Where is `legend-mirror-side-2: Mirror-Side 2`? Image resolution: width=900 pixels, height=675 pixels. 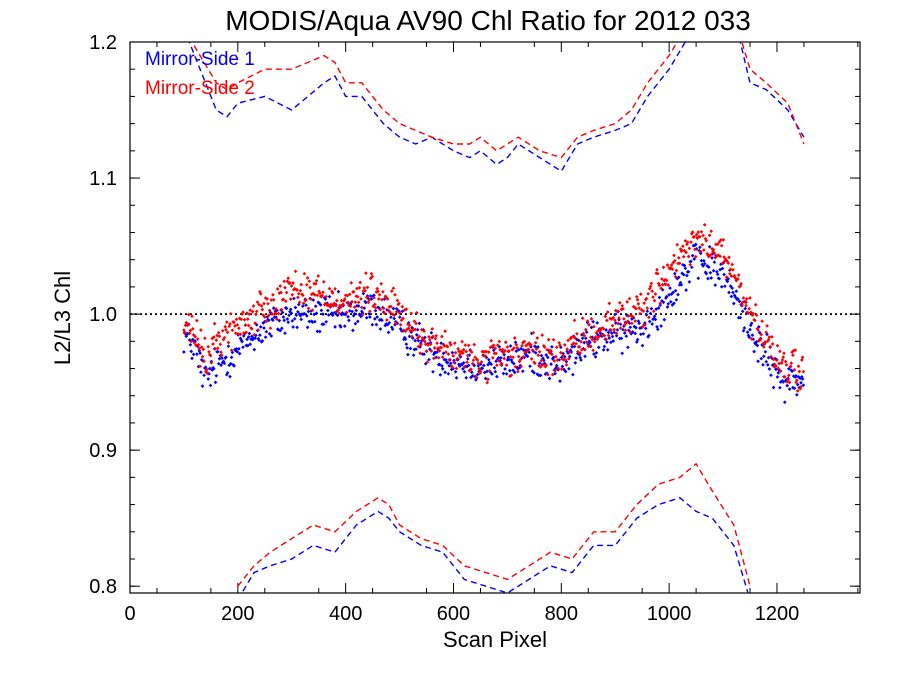
legend-mirror-side-2: Mirror-Side 2 is located at coordinates (200, 88).